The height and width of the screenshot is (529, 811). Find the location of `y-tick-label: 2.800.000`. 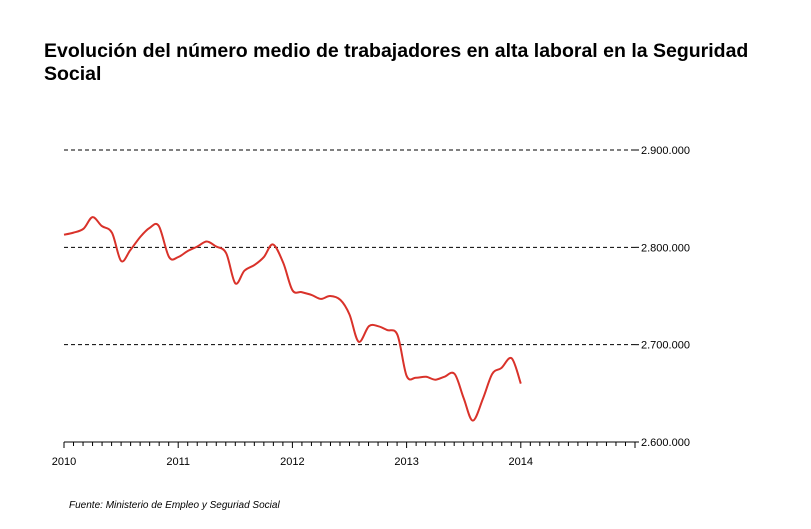

y-tick-label: 2.800.000 is located at coordinates (665, 248).